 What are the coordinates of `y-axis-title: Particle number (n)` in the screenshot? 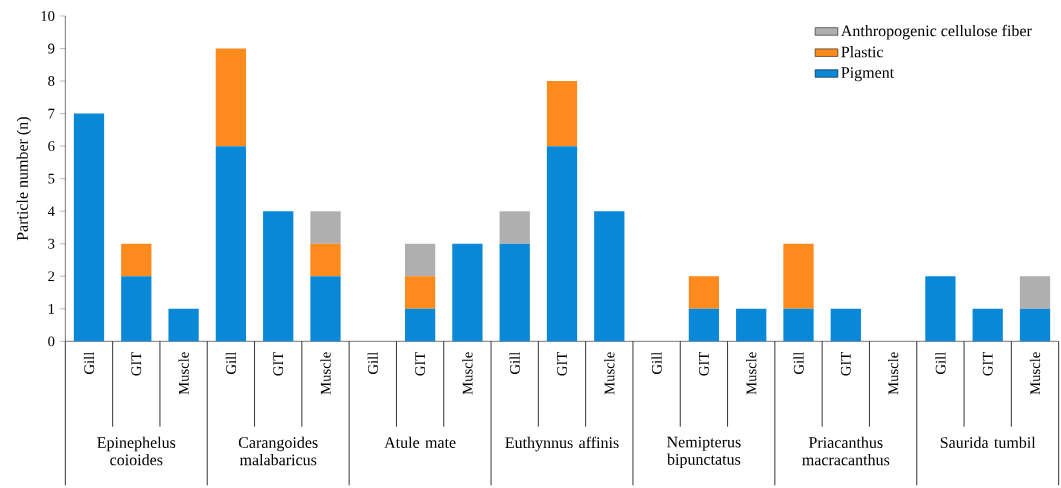 It's located at (24, 179).